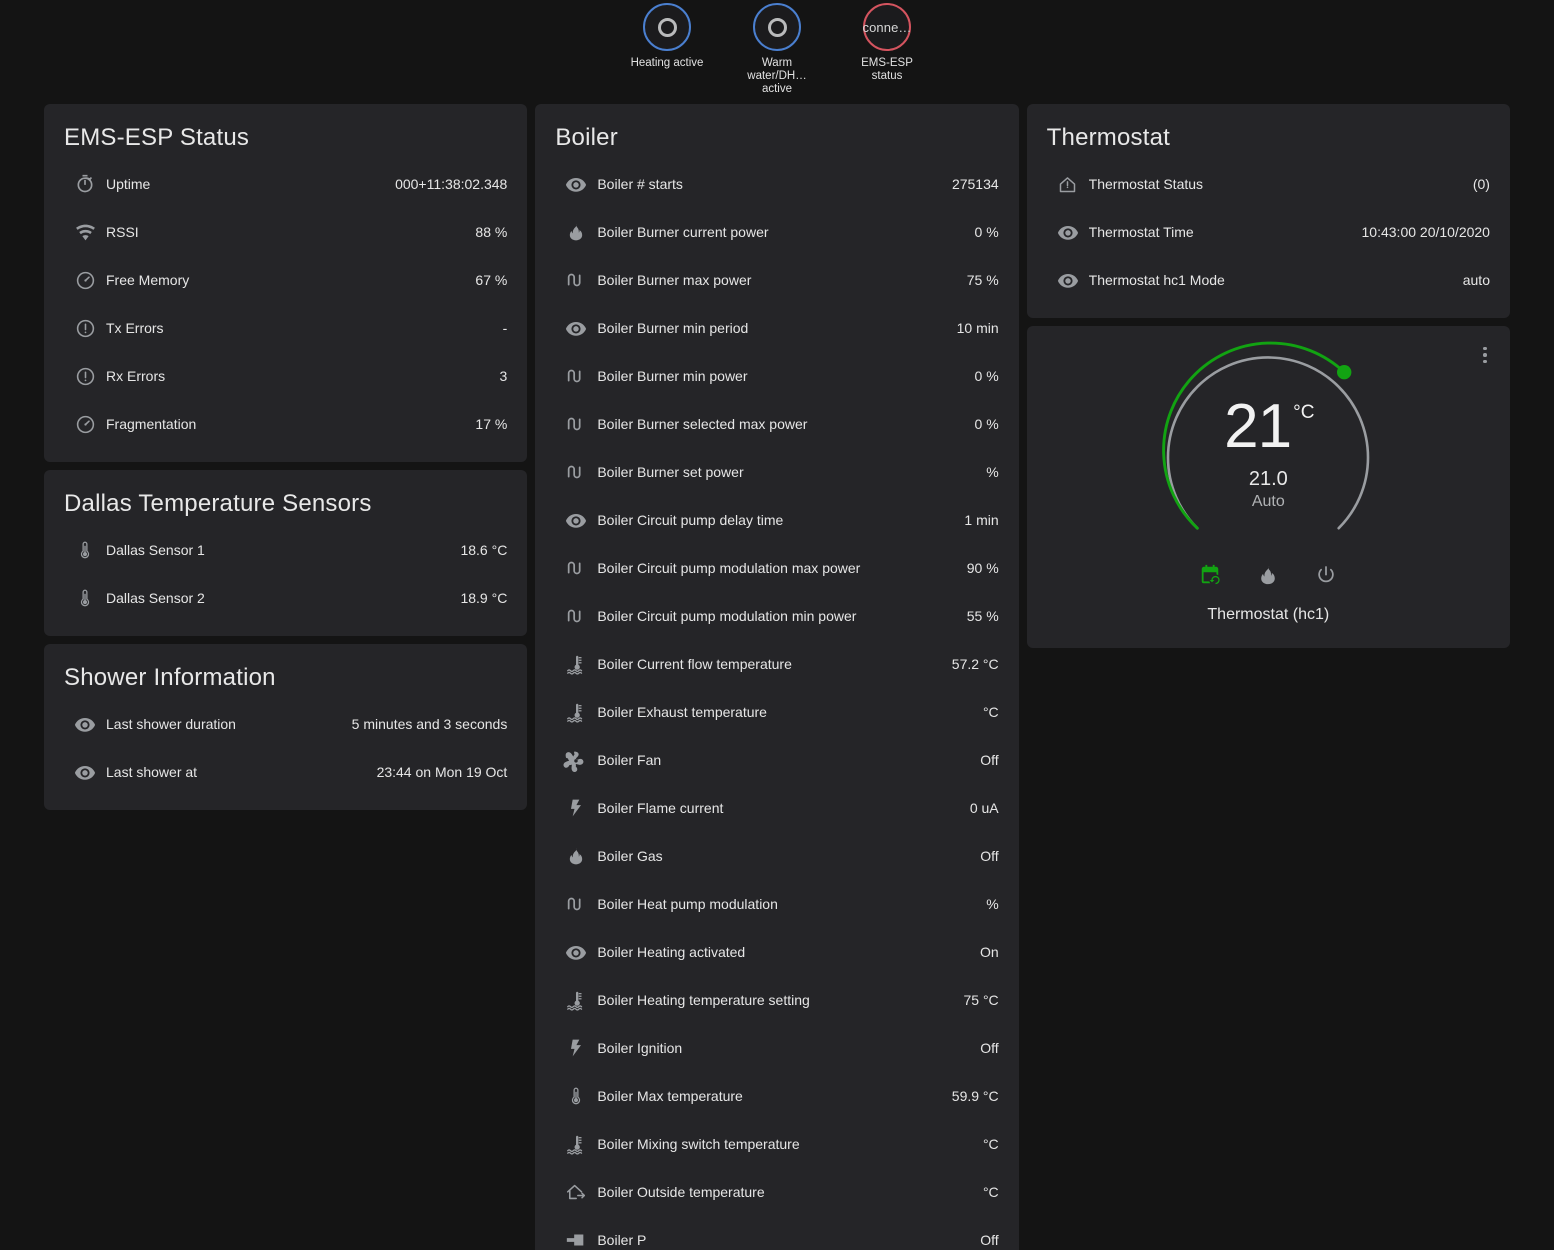 This screenshot has width=1554, height=1250. Describe the element at coordinates (777, 1233) in the screenshot. I see `row-boiler-p: Boiler P Off` at that location.